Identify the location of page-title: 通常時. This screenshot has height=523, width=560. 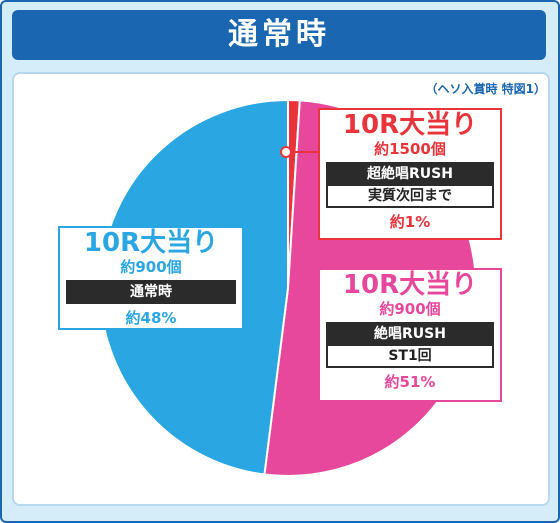
(279, 35).